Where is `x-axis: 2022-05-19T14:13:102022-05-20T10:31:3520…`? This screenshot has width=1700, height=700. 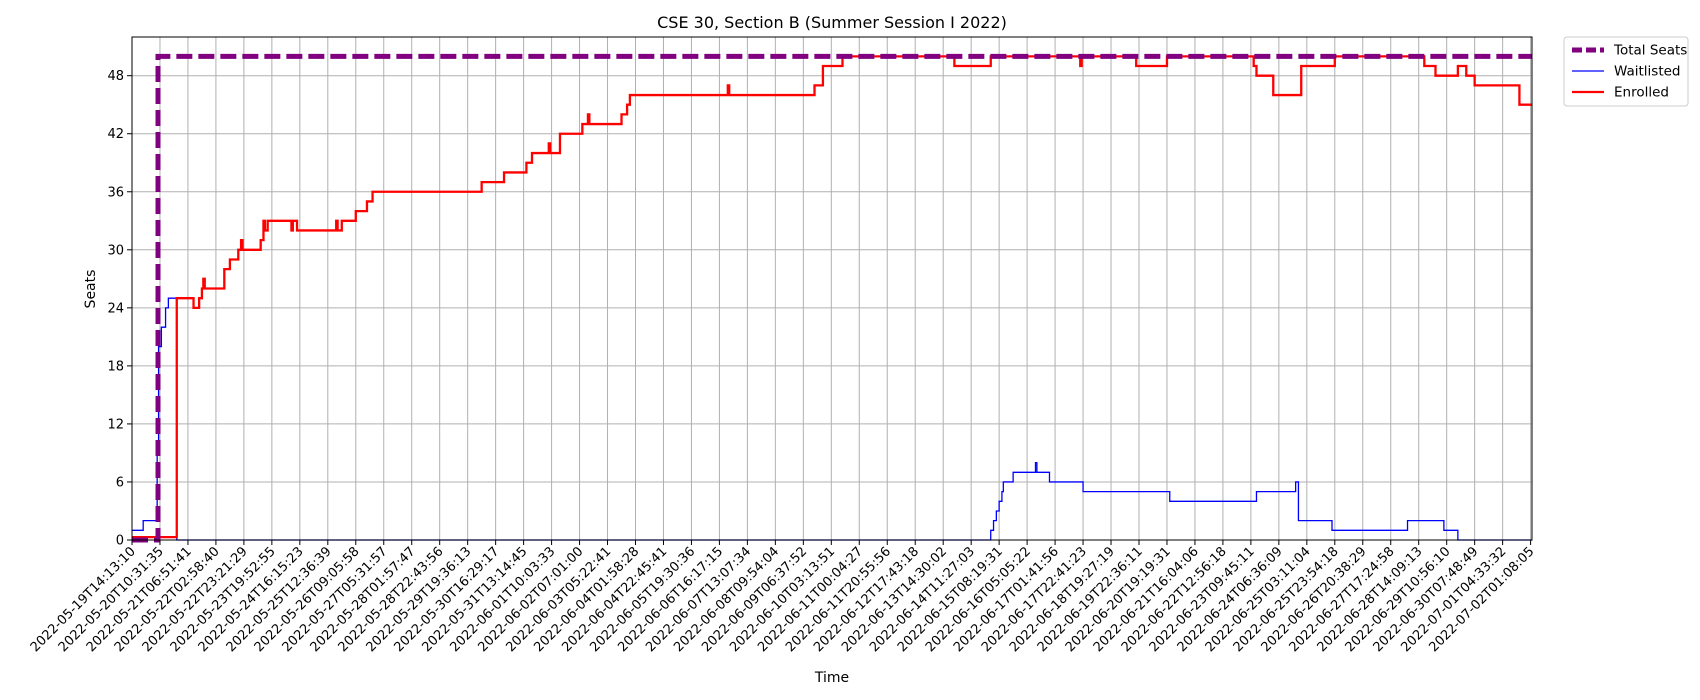 x-axis: 2022-05-19T14:13:102022-05-20T10:31:3520… is located at coordinates (782, 597).